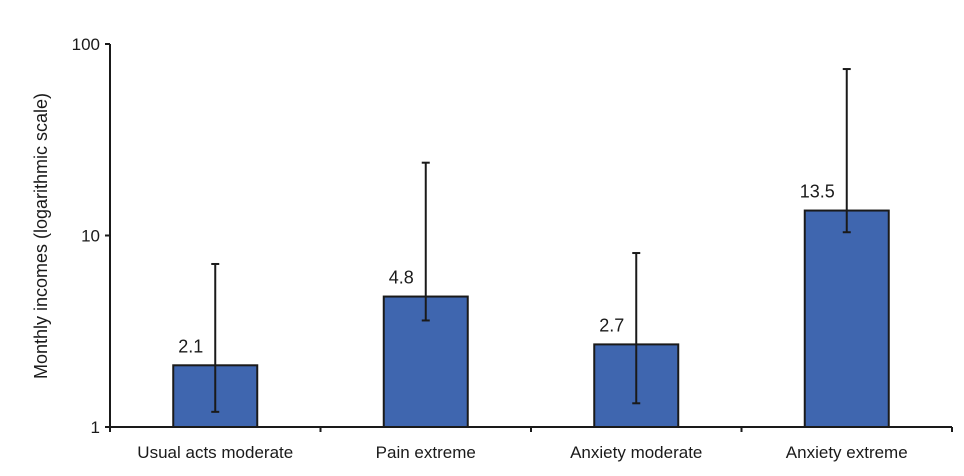 This screenshot has height=476, width=964. I want to click on y-tick-label: 10, so click(90, 236).